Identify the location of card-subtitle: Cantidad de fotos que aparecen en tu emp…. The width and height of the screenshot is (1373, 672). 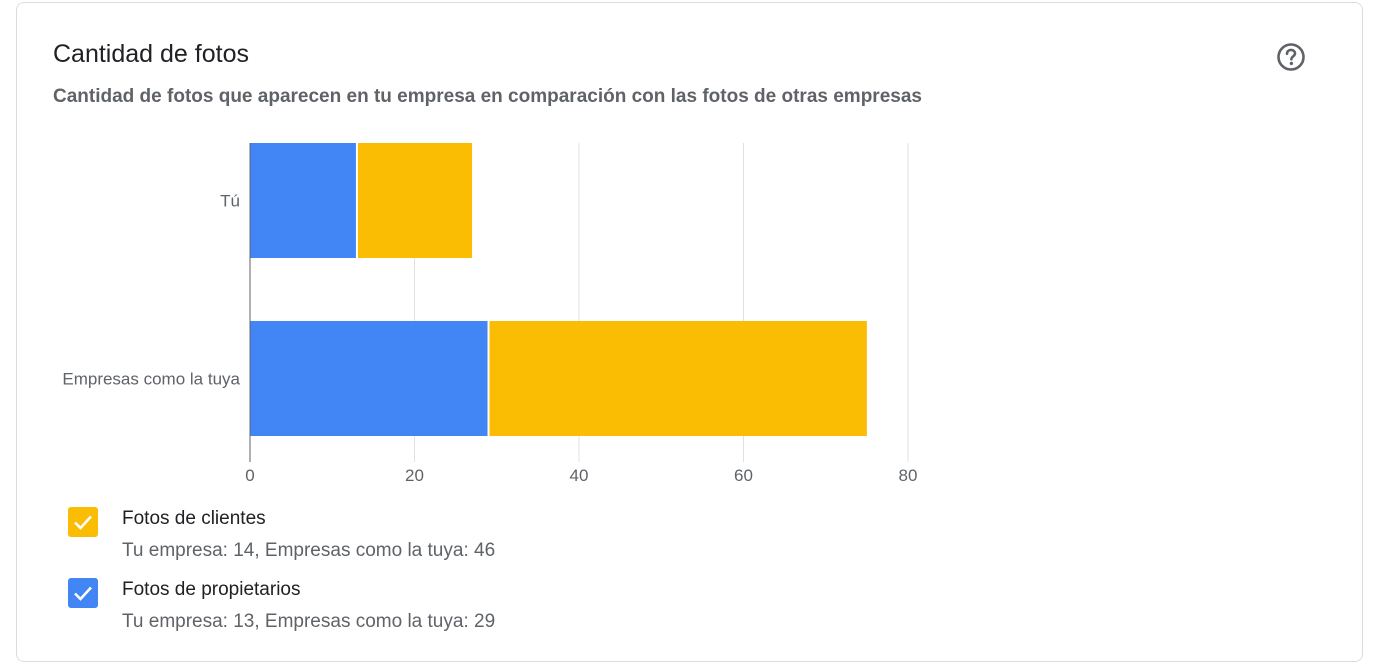
(487, 96).